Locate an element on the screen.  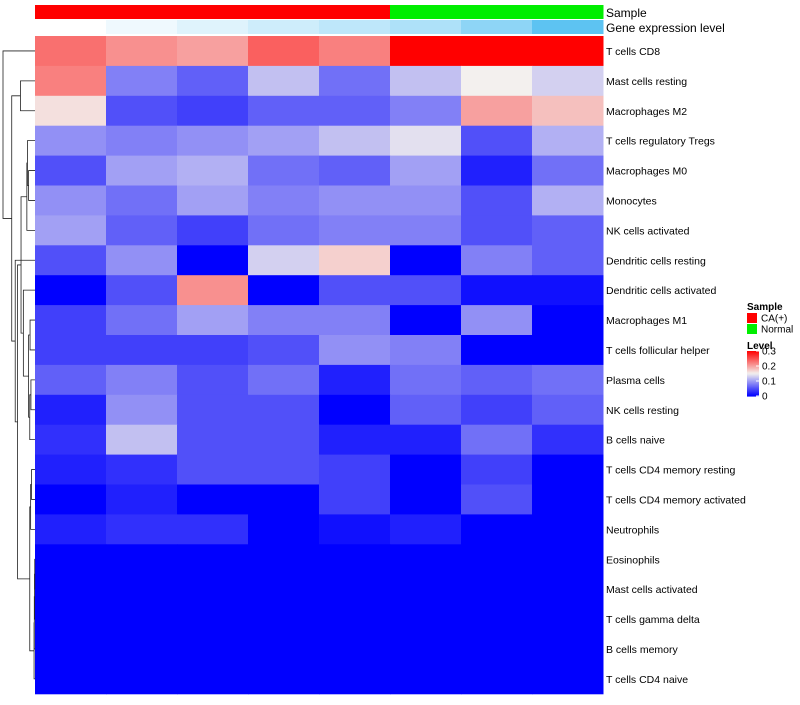
row-dendrogram is located at coordinates (19, 365).